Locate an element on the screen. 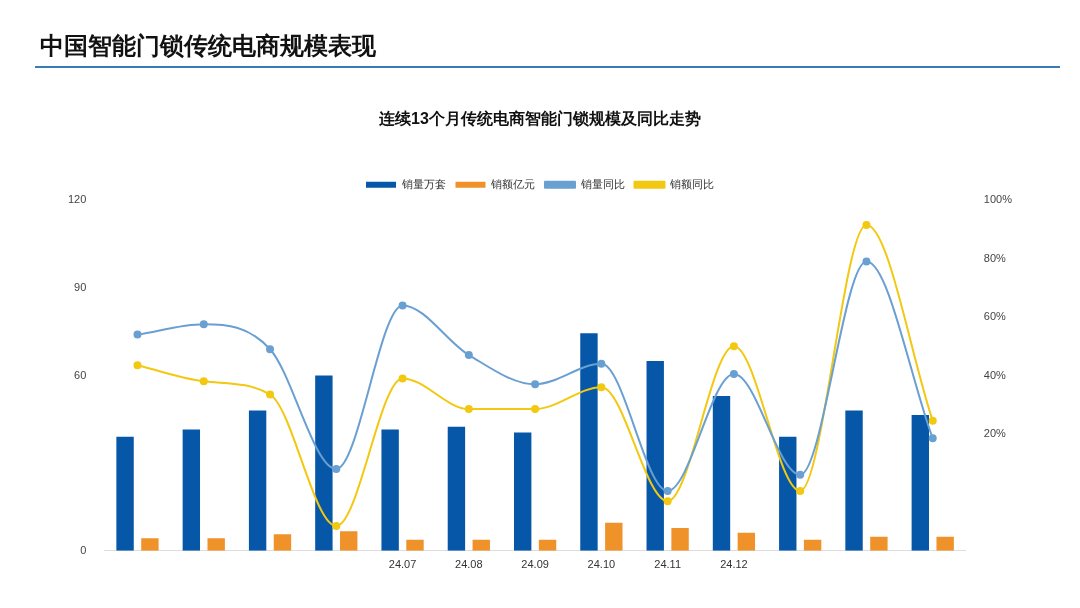 The height and width of the screenshot is (608, 1080). y-tick-label: 0 is located at coordinates (83, 549).